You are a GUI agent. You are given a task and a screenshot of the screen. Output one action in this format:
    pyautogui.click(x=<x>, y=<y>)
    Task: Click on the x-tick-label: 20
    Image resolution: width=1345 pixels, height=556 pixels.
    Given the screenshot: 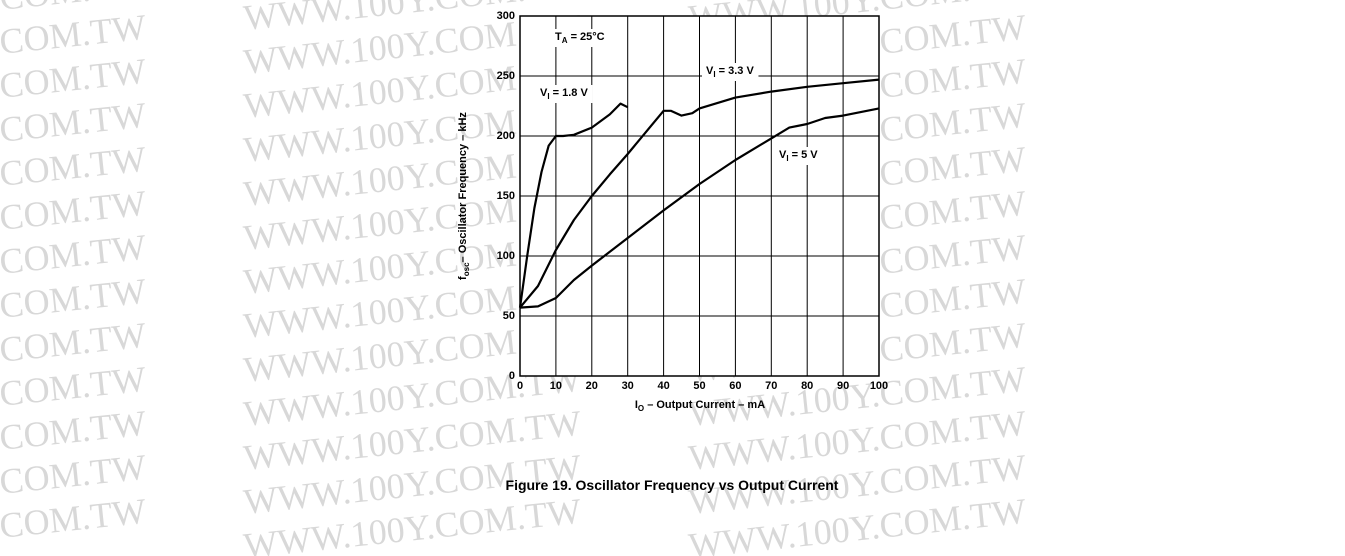 What is the action you would take?
    pyautogui.click(x=592, y=386)
    